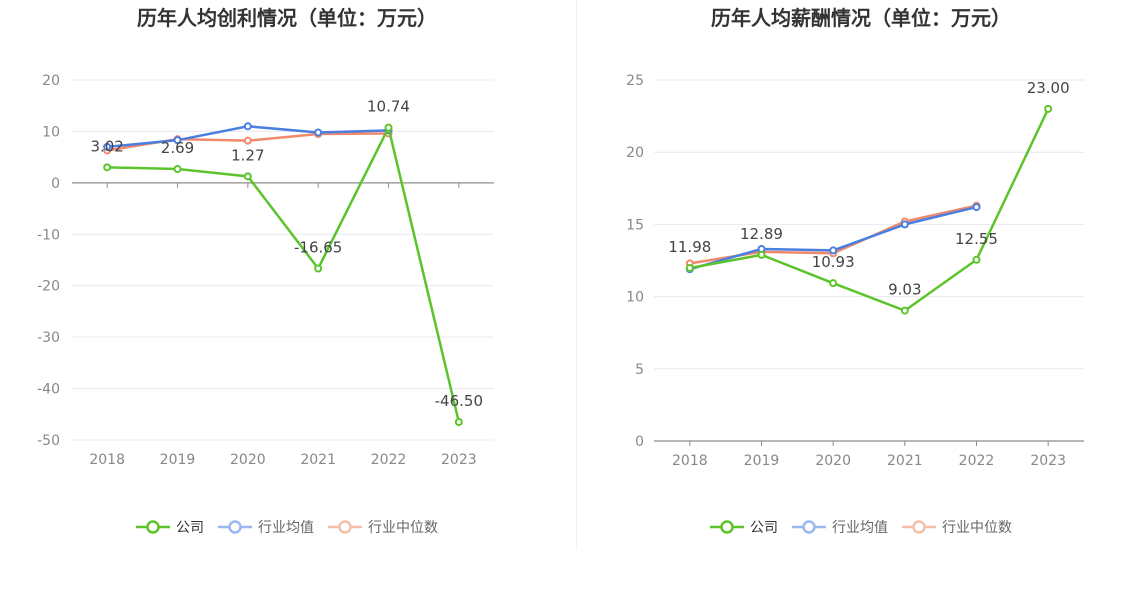 The width and height of the screenshot is (1148, 589). Describe the element at coordinates (287, 18) in the screenshot. I see `chart-title: 历年人均创利情况（单位：万元）` at that location.